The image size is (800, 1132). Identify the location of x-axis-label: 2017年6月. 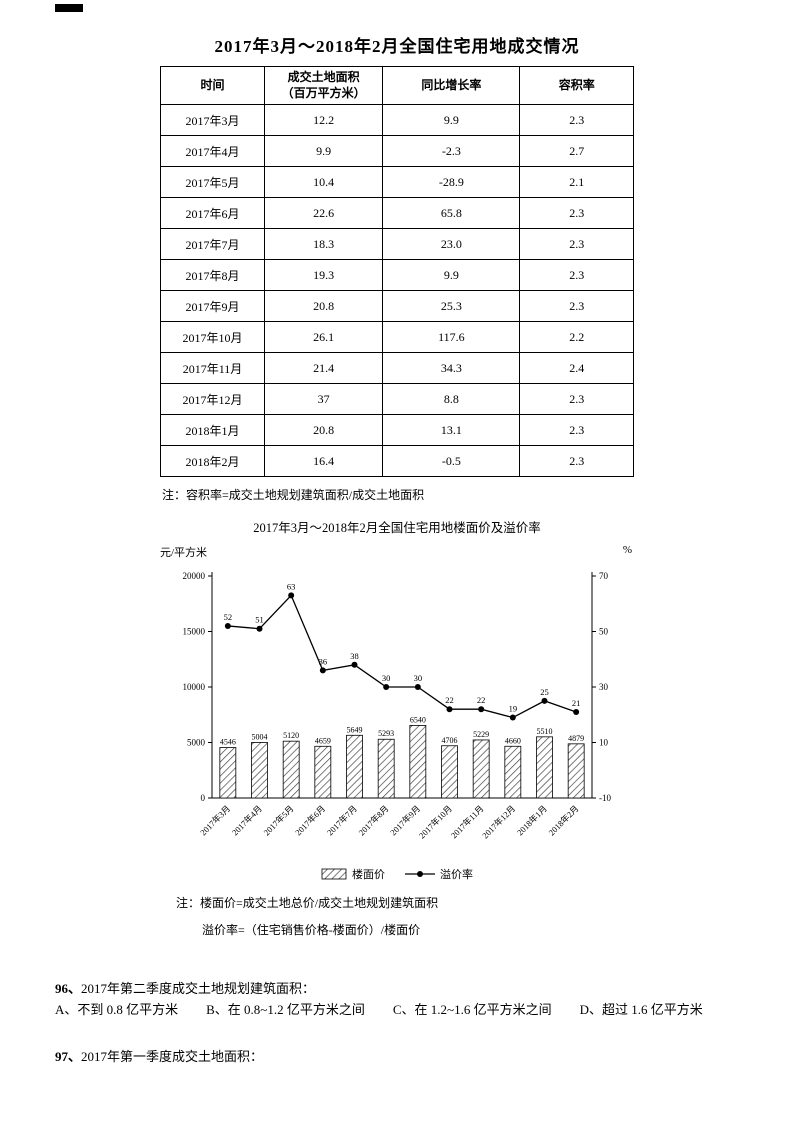
(310, 820).